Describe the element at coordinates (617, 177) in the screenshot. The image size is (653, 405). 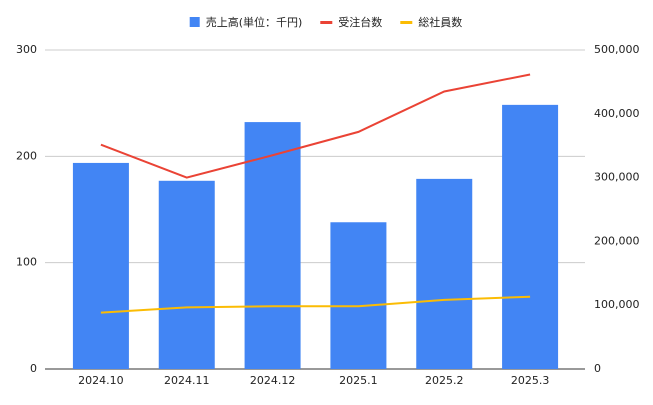
I see `y2-tick-label: 300,000` at that location.